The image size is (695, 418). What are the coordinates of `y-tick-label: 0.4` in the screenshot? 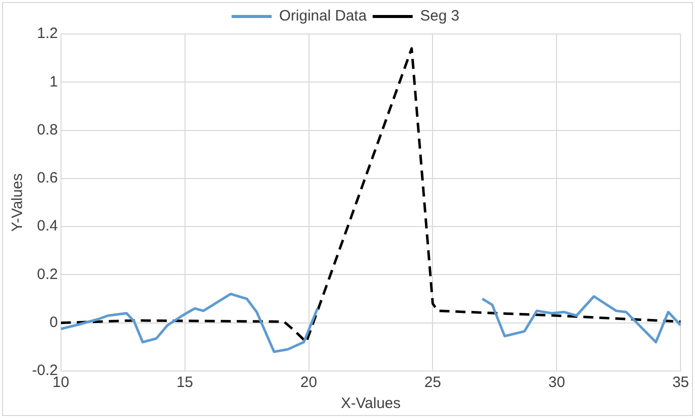 It's located at (47, 226).